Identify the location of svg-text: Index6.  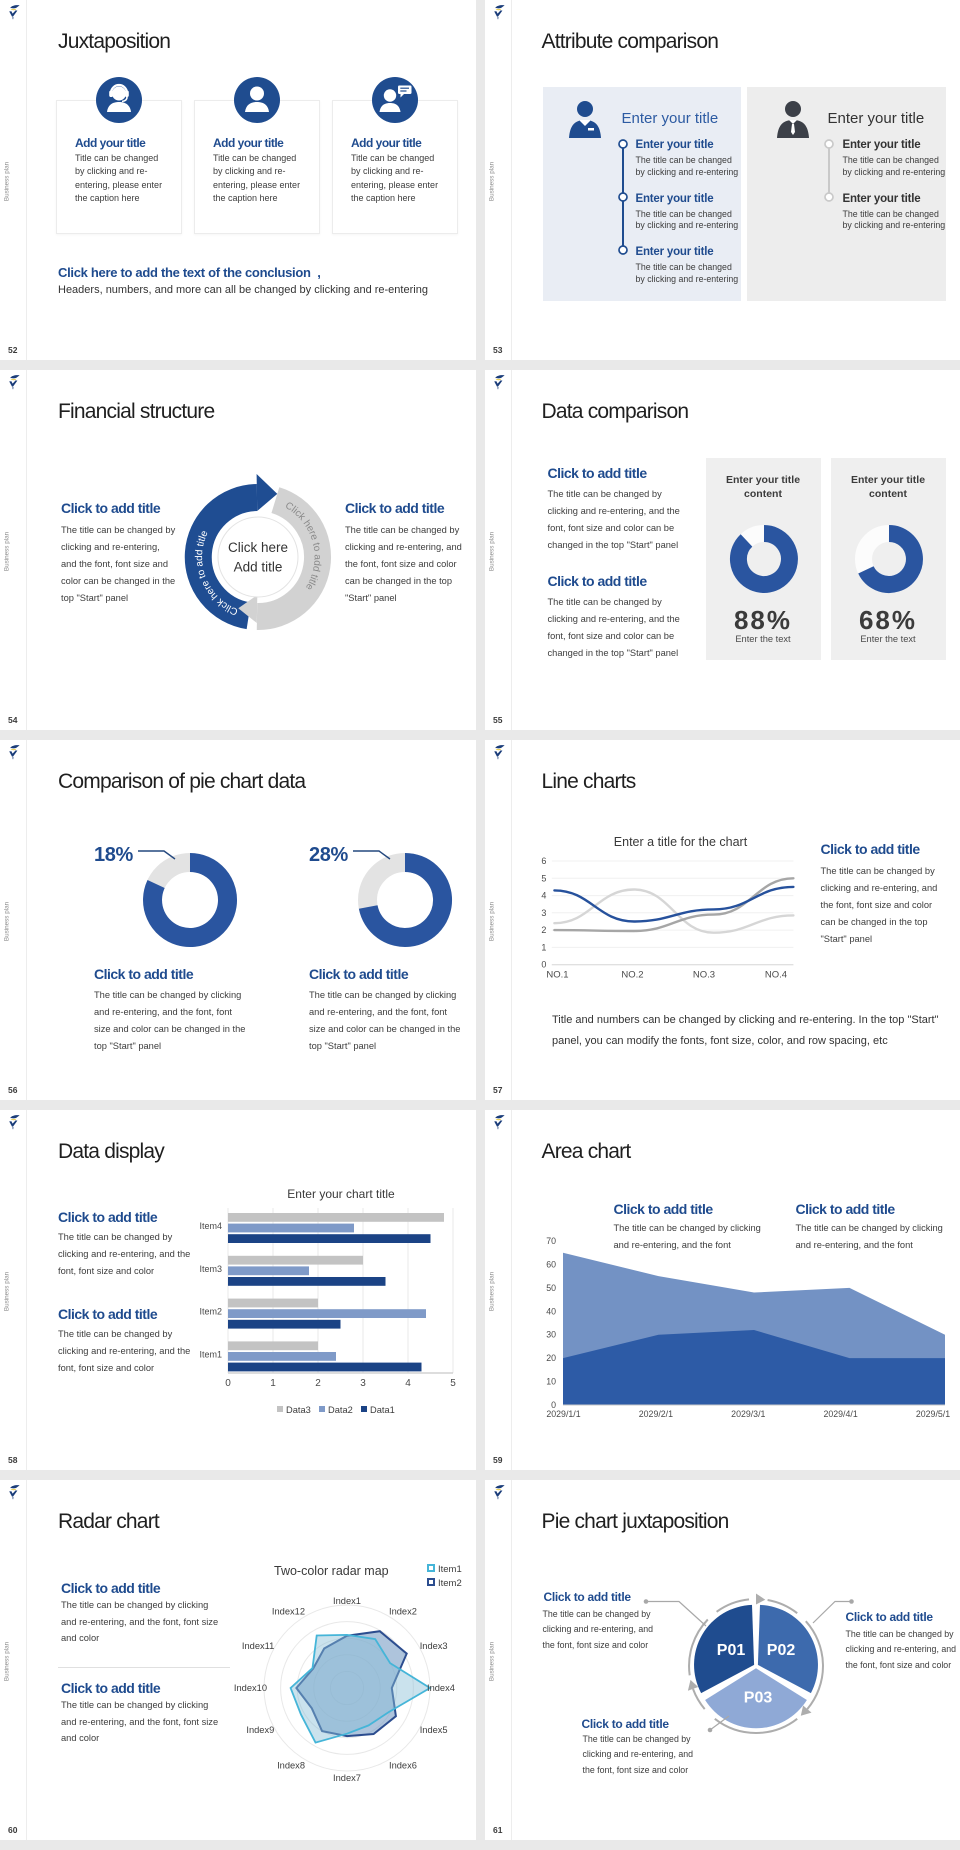
(403, 1766).